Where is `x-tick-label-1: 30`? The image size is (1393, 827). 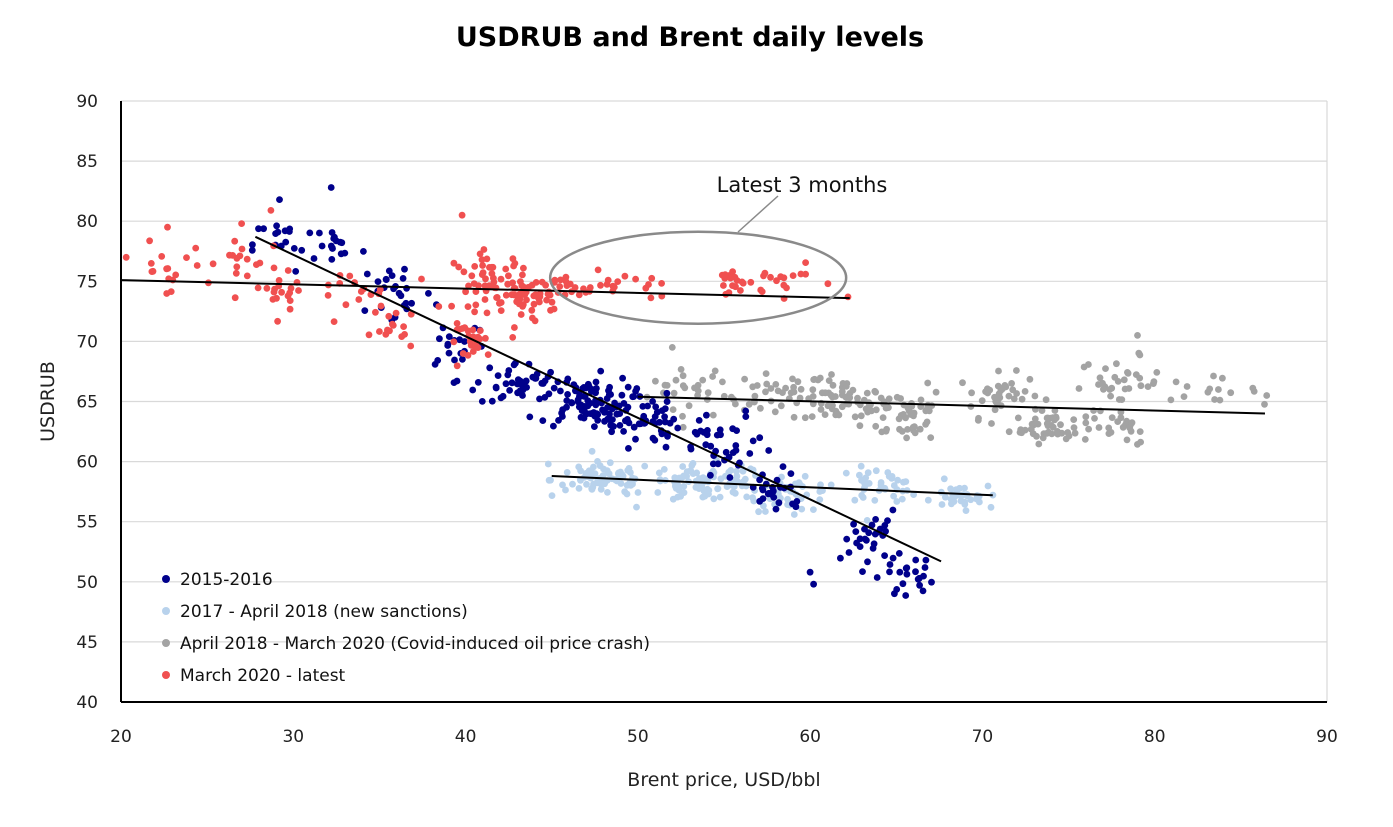 x-tick-label-1: 30 is located at coordinates (293, 737).